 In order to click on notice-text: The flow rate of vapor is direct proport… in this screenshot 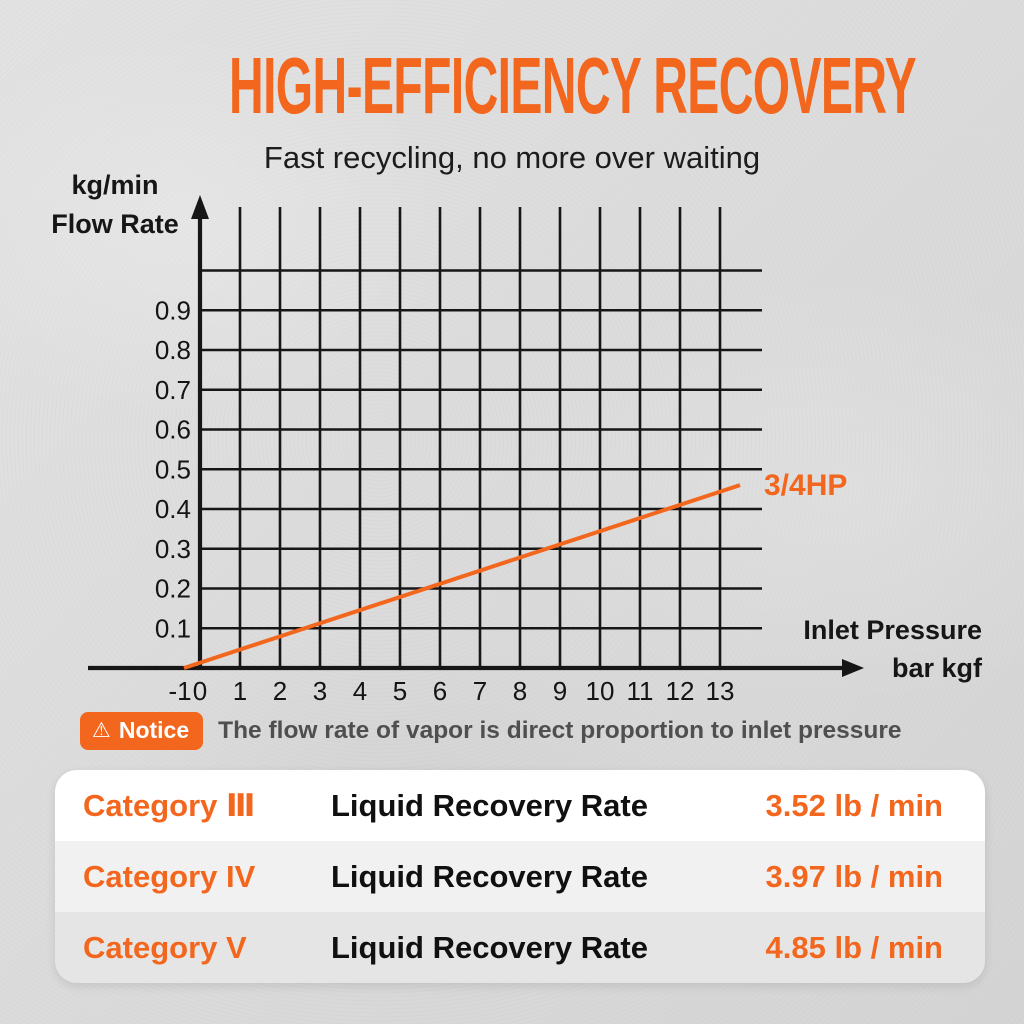, I will do `click(560, 730)`.